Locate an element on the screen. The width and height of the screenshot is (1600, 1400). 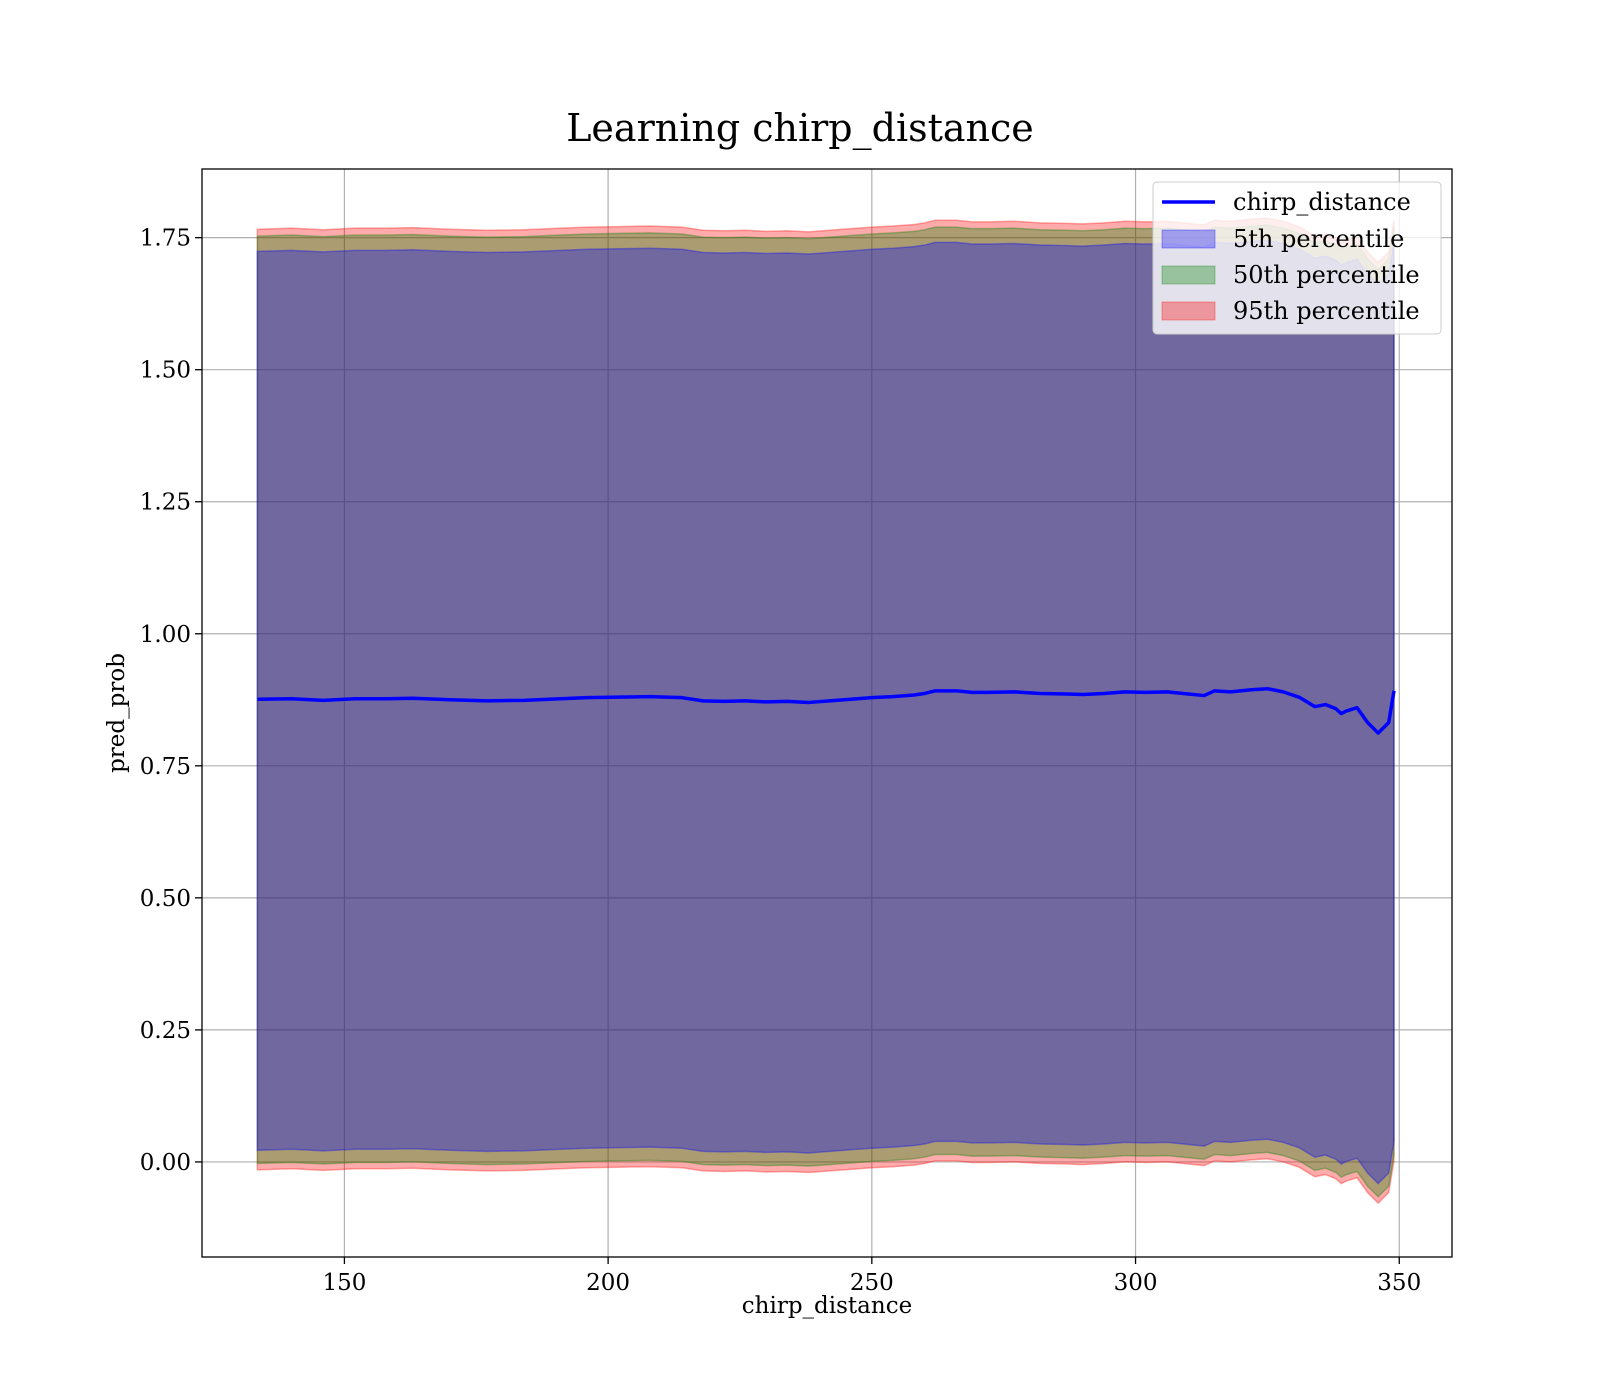
x-tick-label: 300 is located at coordinates (1136, 1283).